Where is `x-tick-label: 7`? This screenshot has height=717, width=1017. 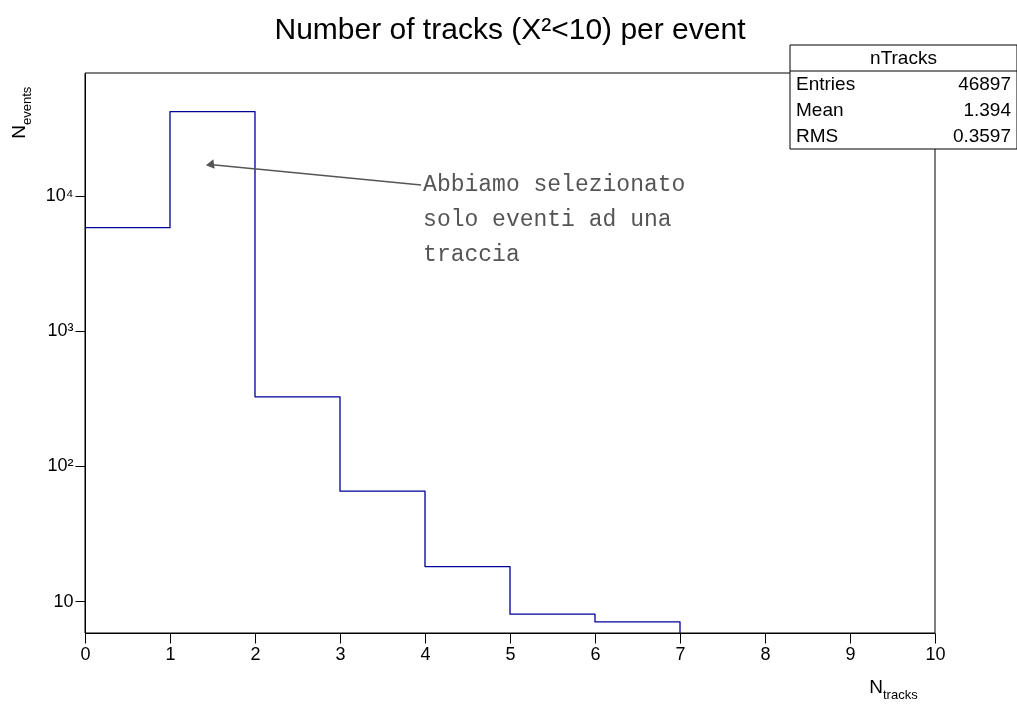
x-tick-label: 7 is located at coordinates (680, 653).